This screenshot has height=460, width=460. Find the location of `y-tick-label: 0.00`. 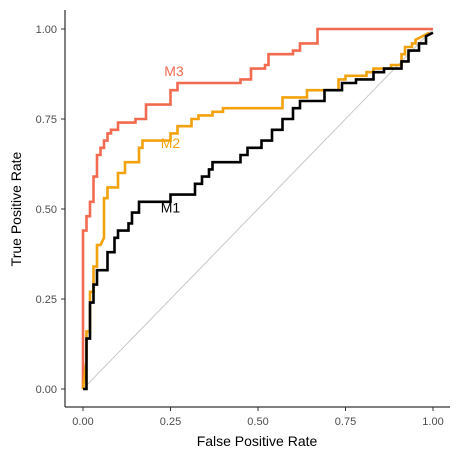

y-tick-label: 0.00 is located at coordinates (46, 390).